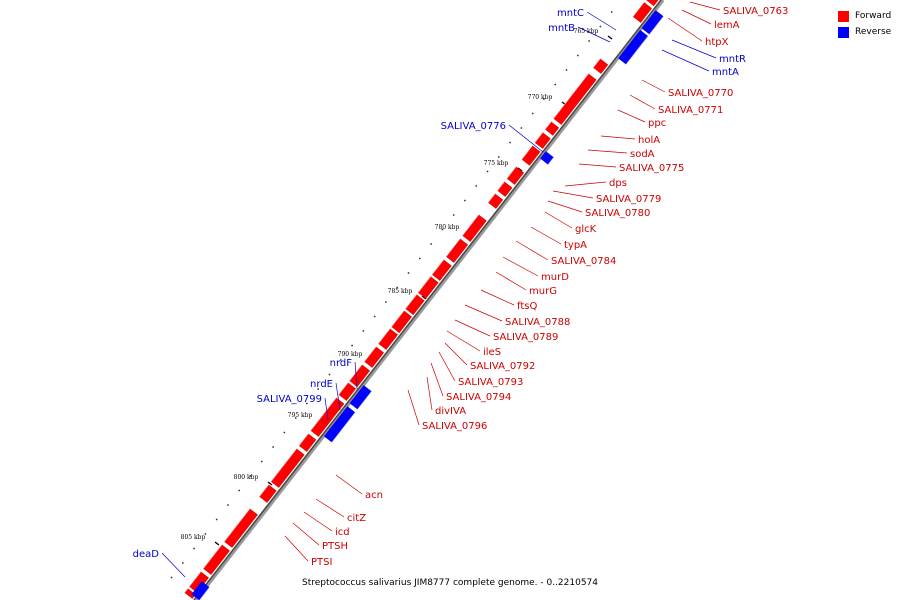  I want to click on gene-label-mntb: mntB, so click(561, 28).